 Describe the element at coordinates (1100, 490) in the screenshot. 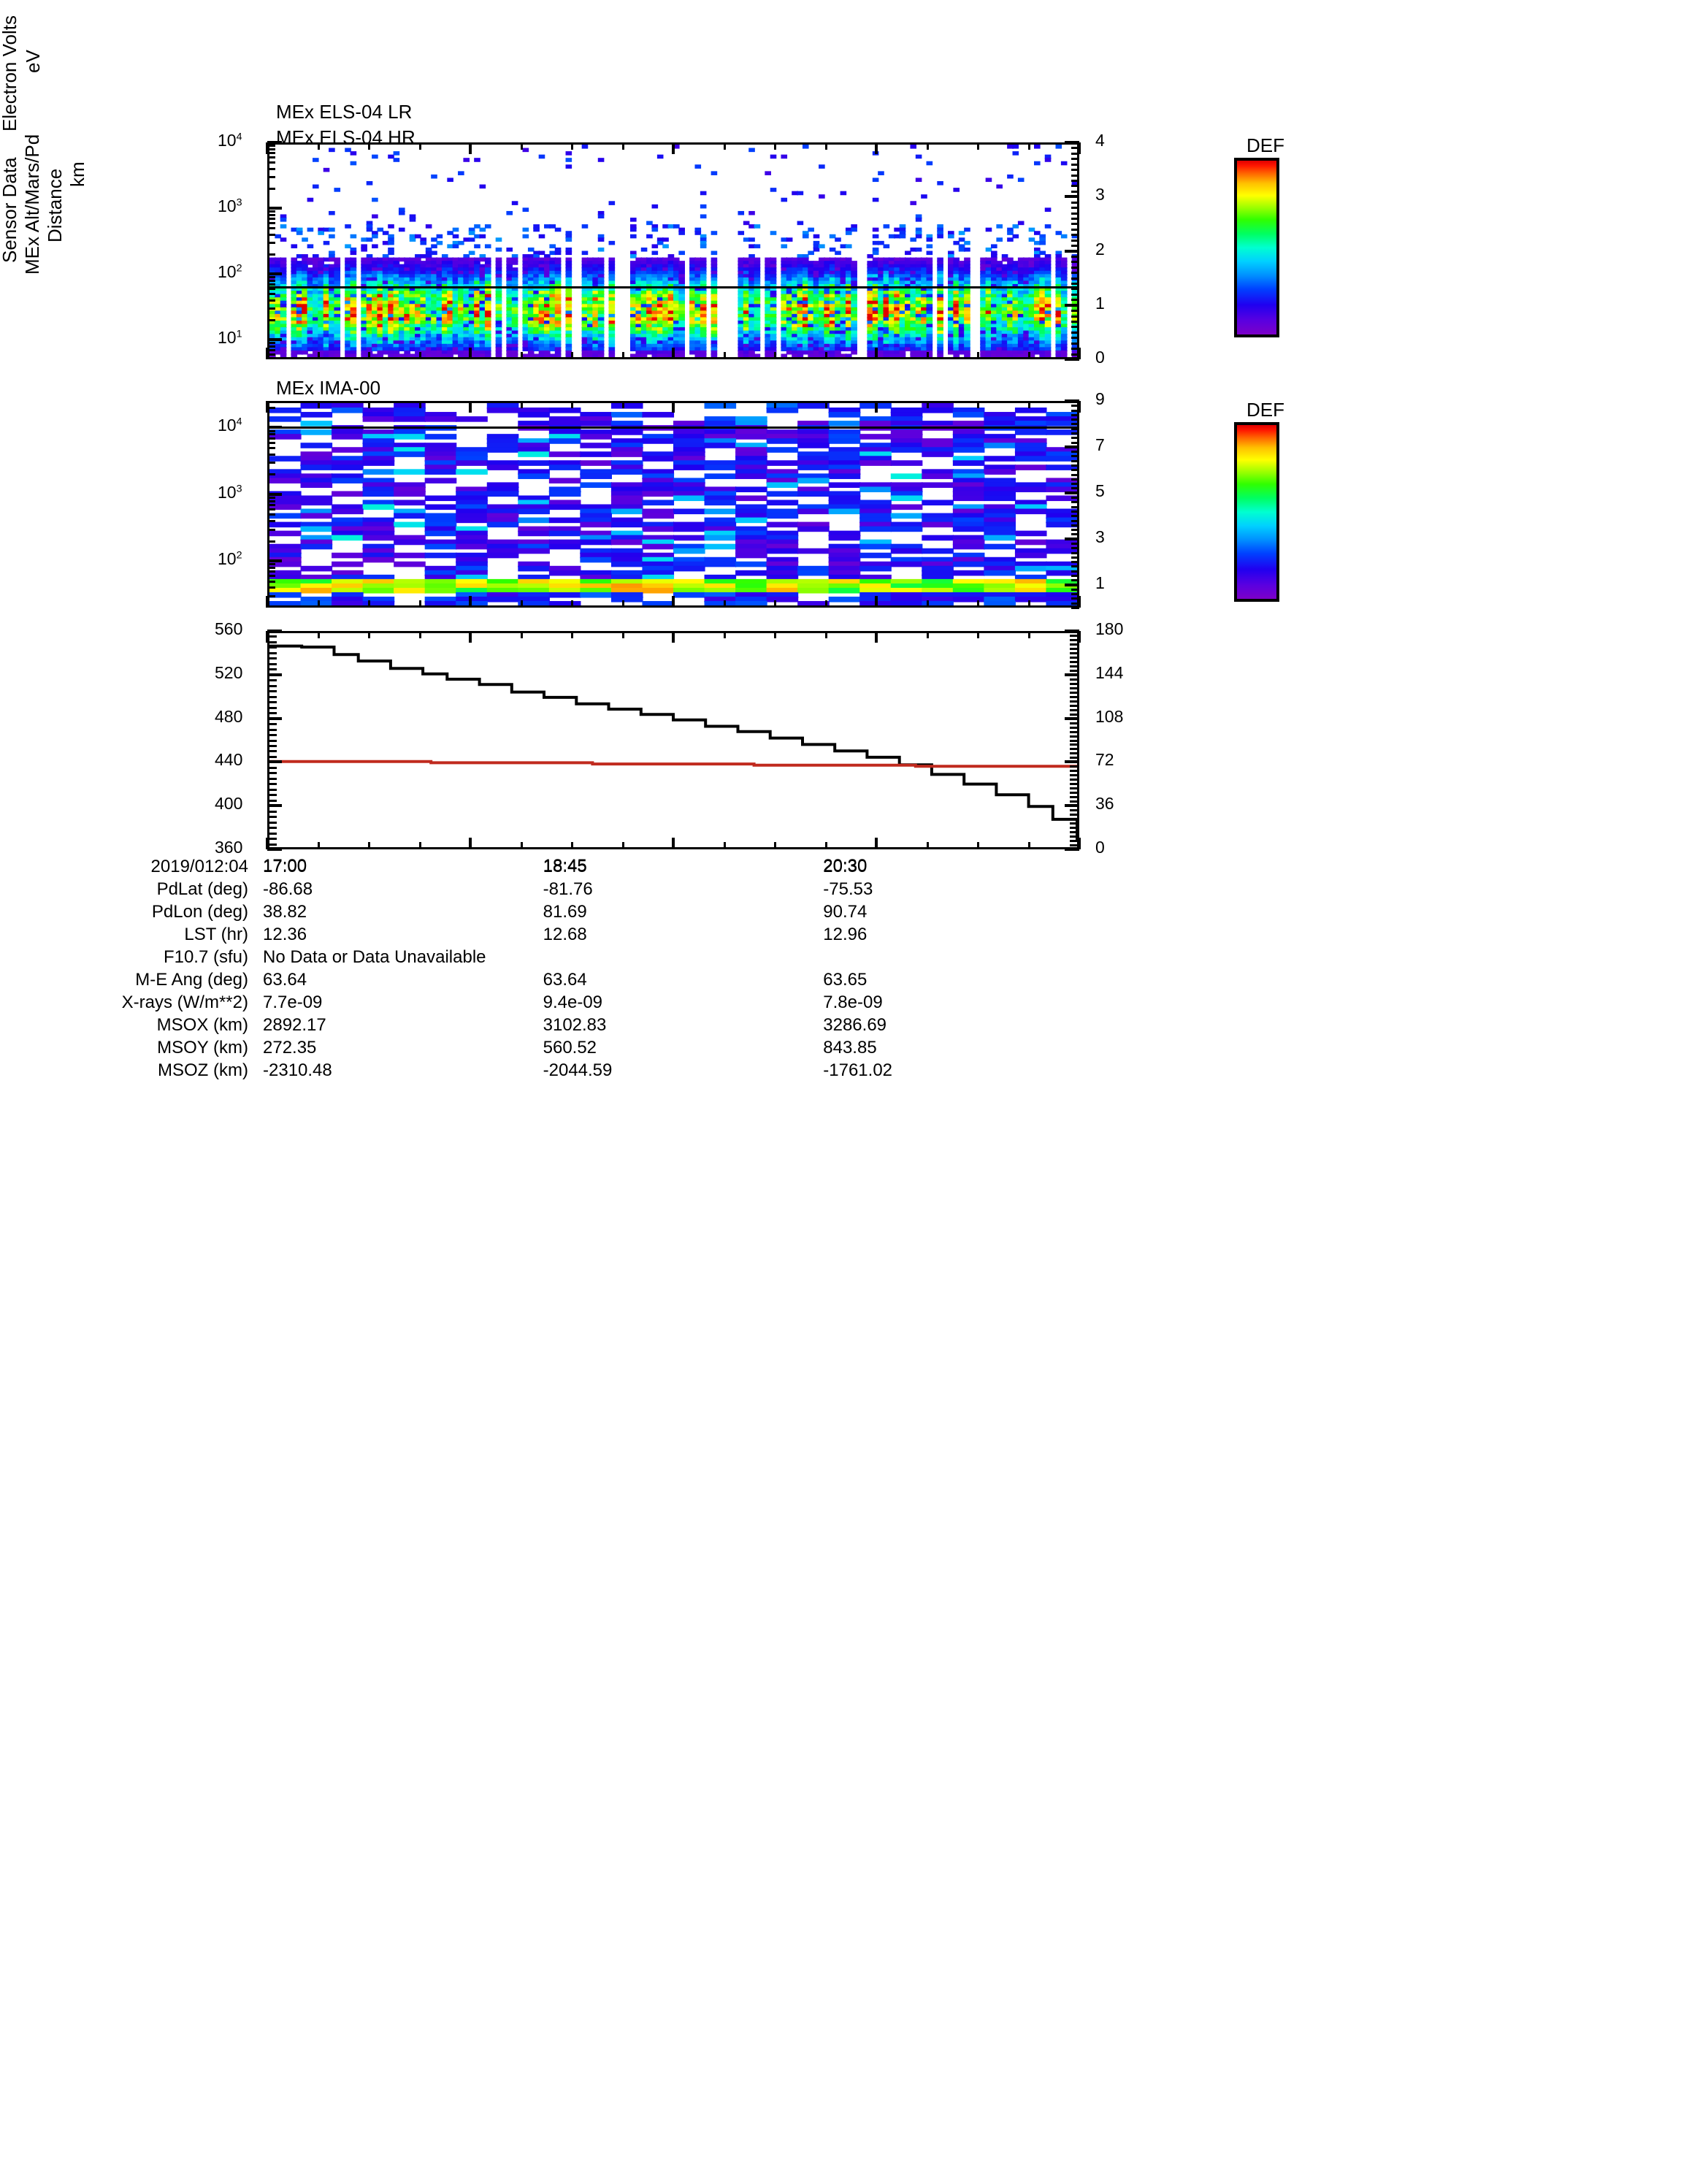

I see `panel2-right-tick-2: 5` at that location.